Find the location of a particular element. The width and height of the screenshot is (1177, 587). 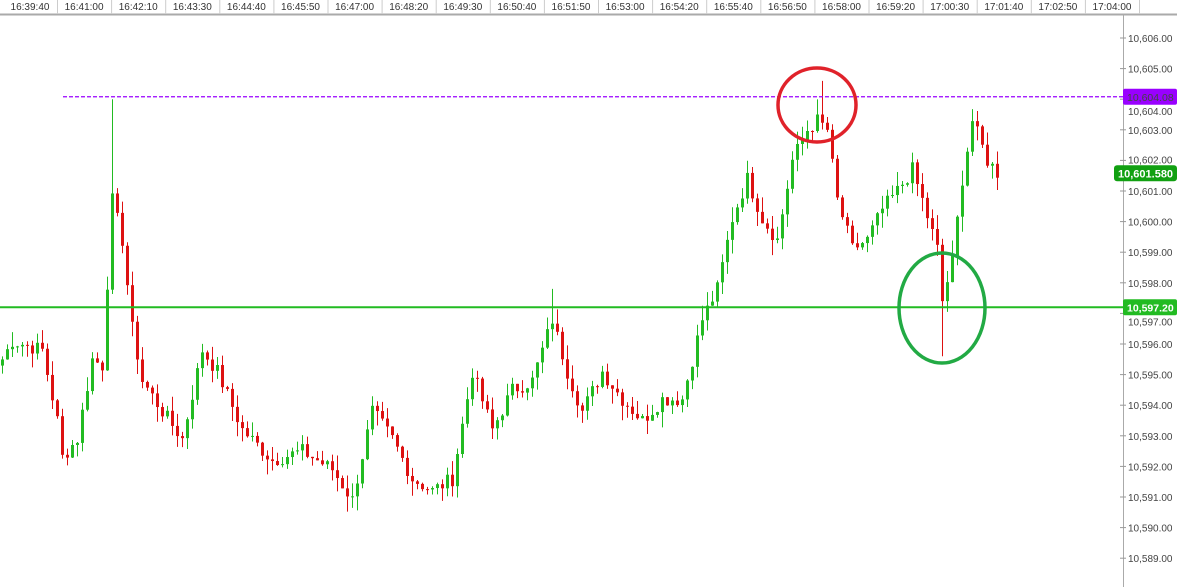

price-tick-label: 10,594.00 is located at coordinates (1150, 406).